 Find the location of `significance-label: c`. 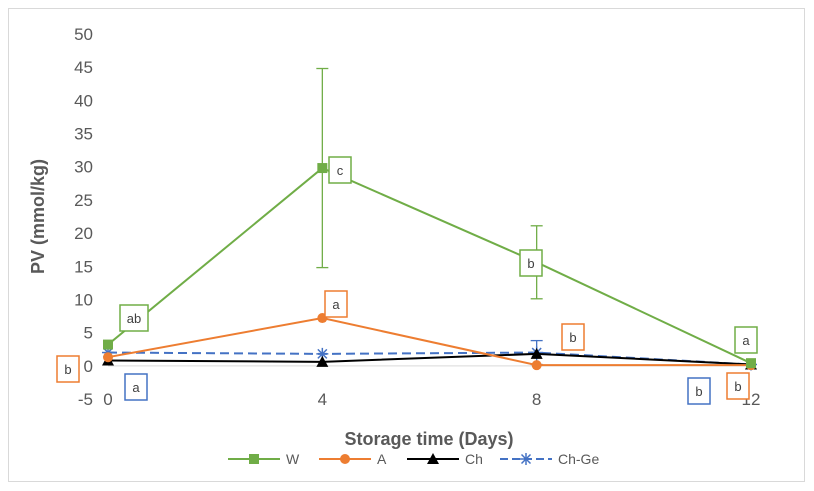

significance-label: c is located at coordinates (340, 170).